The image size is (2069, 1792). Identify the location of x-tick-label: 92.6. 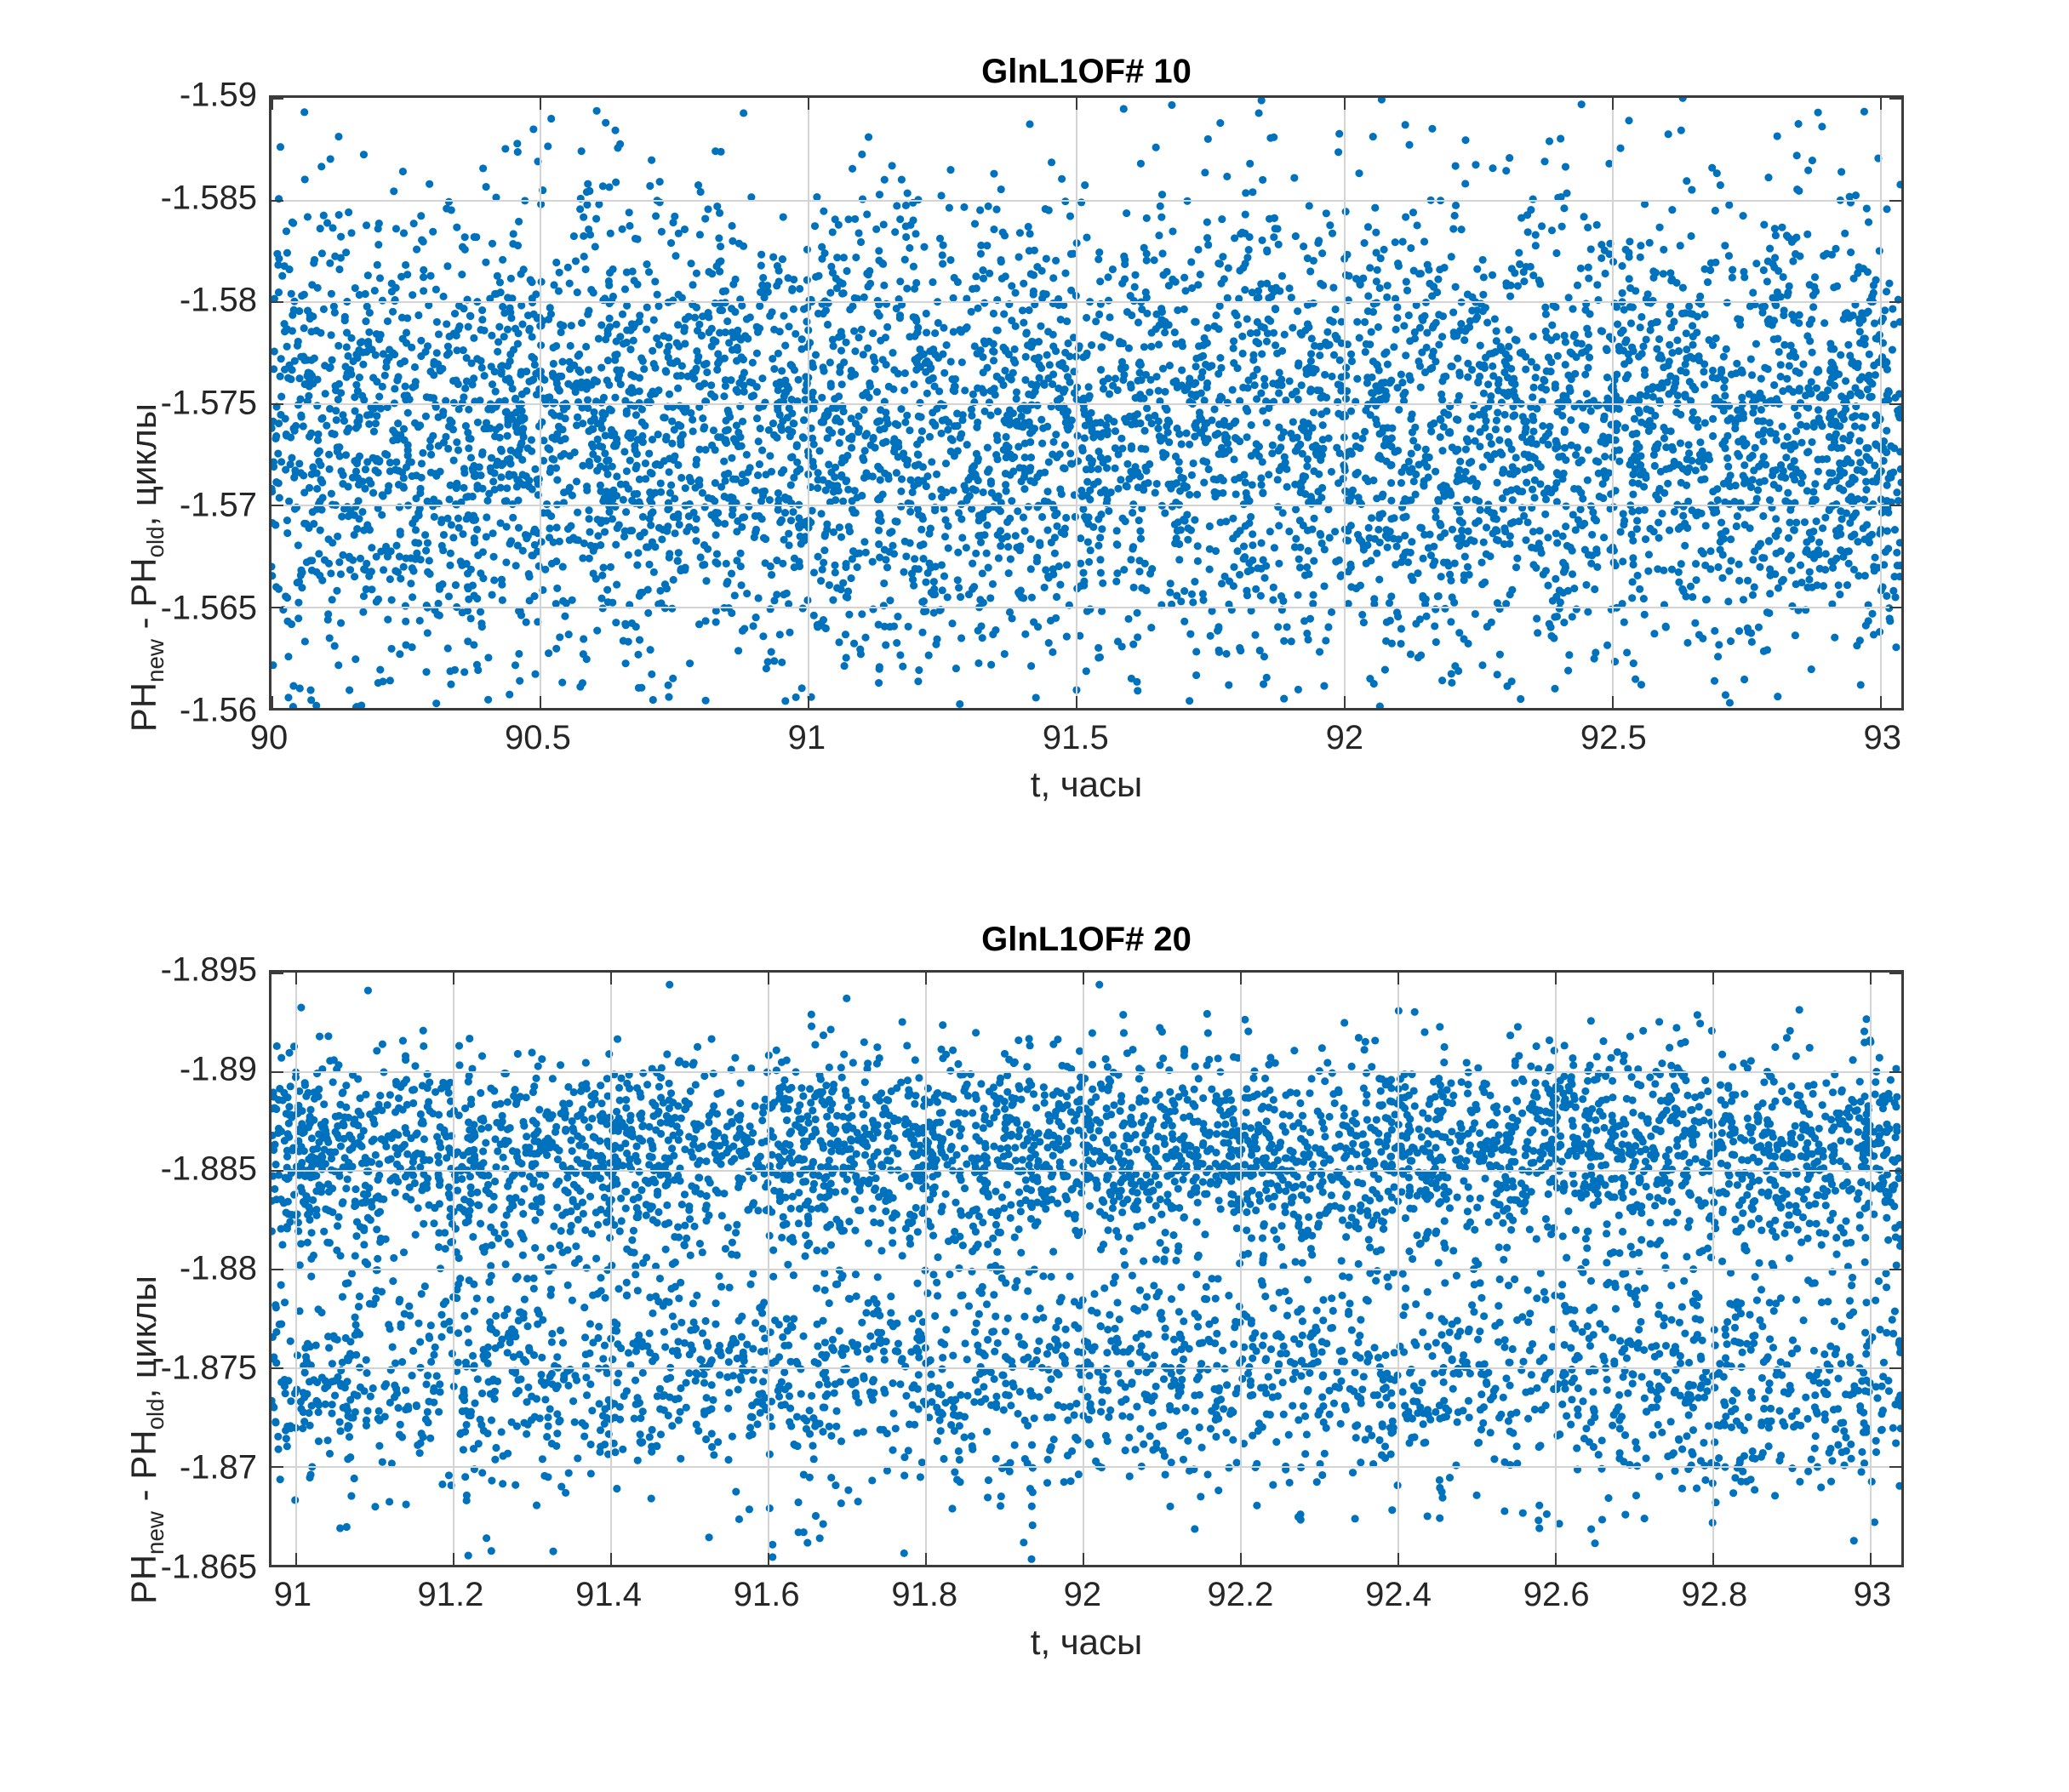
(1556, 1594).